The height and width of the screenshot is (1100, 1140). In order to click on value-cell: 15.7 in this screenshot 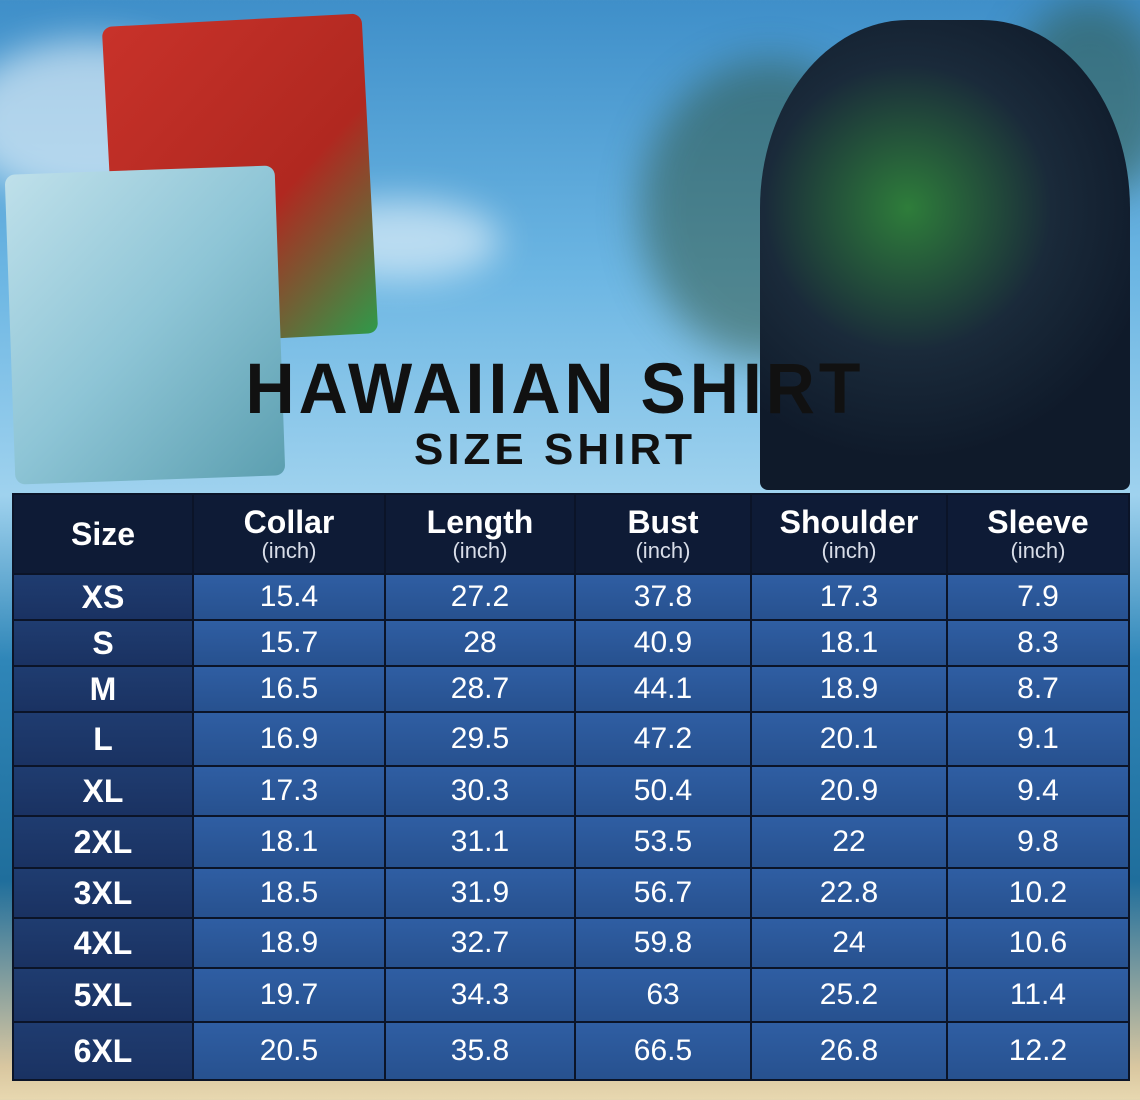, I will do `click(289, 643)`.